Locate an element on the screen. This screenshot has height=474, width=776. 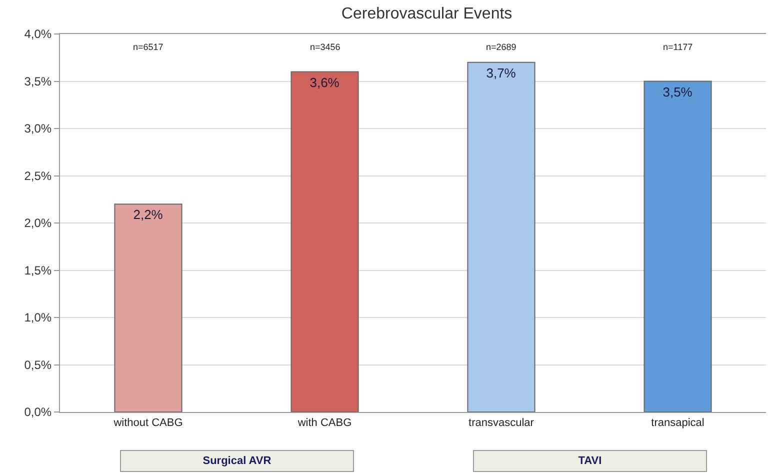
y-tick-label: 3,0% is located at coordinates (38, 129).